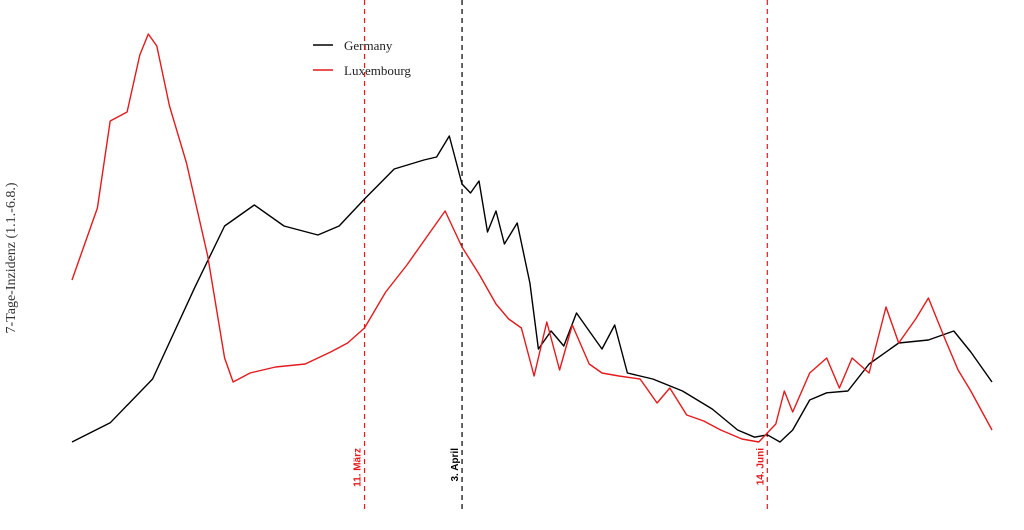 Image resolution: width=1024 pixels, height=530 pixels. What do you see at coordinates (377, 70) in the screenshot?
I see `legend-label-luxembourg: Luxembourg` at bounding box center [377, 70].